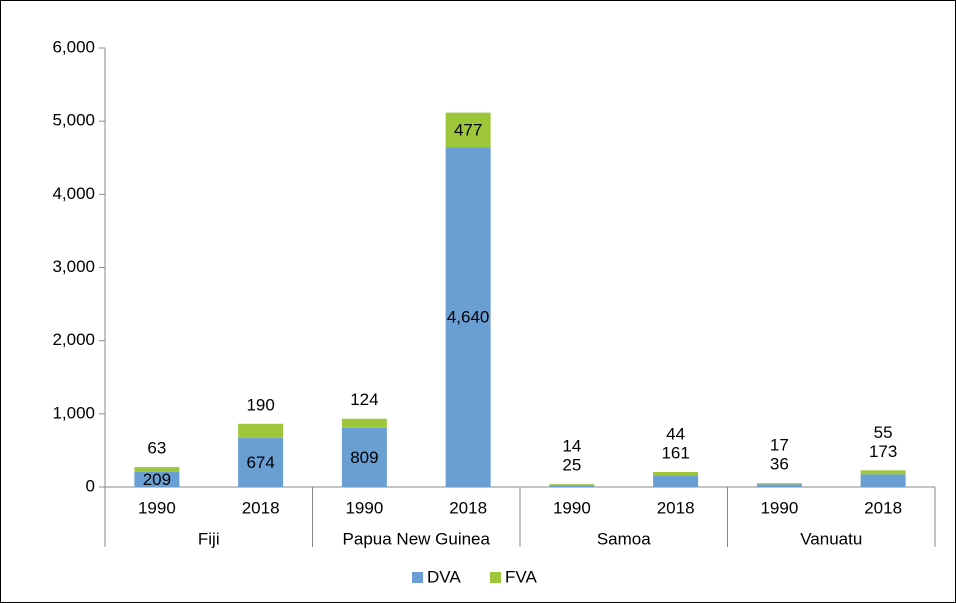 The image size is (956, 603). What do you see at coordinates (156, 448) in the screenshot?
I see `data-label: 63` at bounding box center [156, 448].